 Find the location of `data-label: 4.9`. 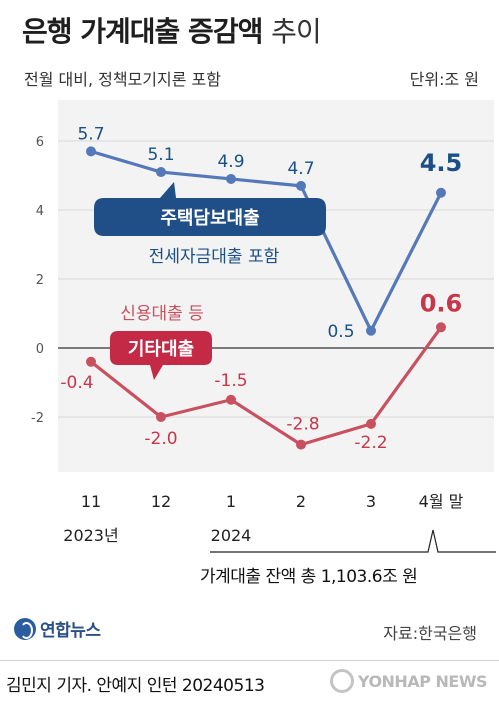

data-label: 4.9 is located at coordinates (230, 162).